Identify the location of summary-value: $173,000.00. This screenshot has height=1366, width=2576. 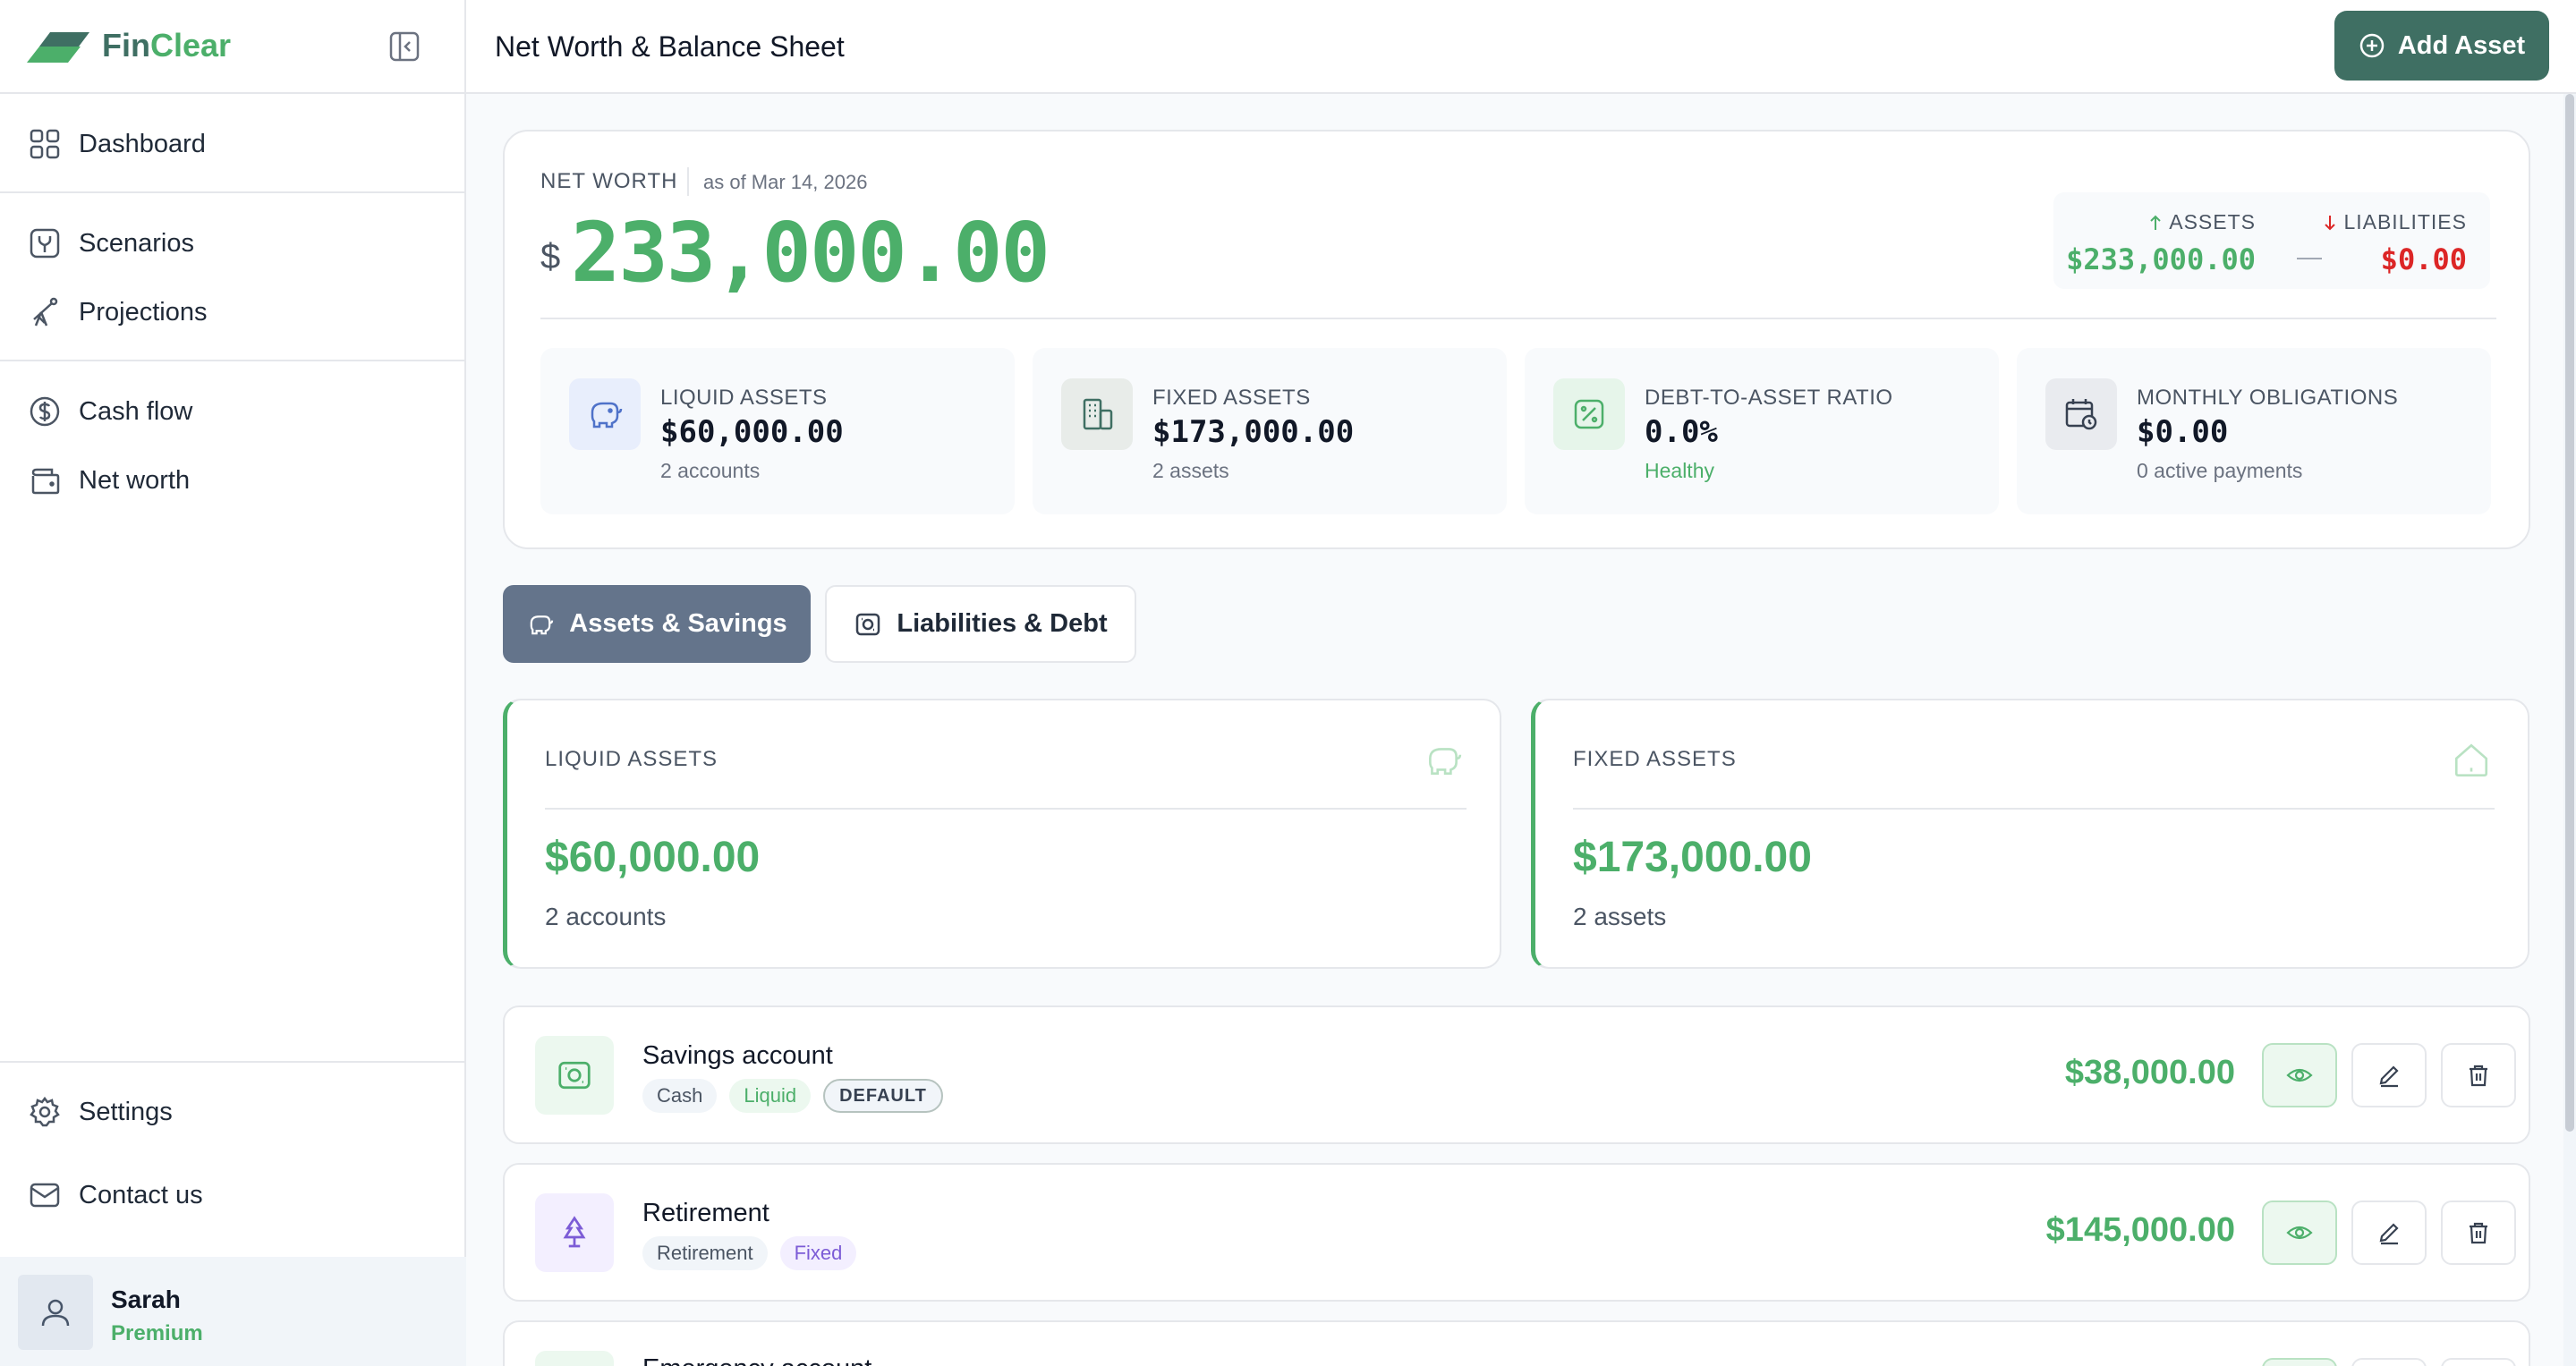
(1692, 857).